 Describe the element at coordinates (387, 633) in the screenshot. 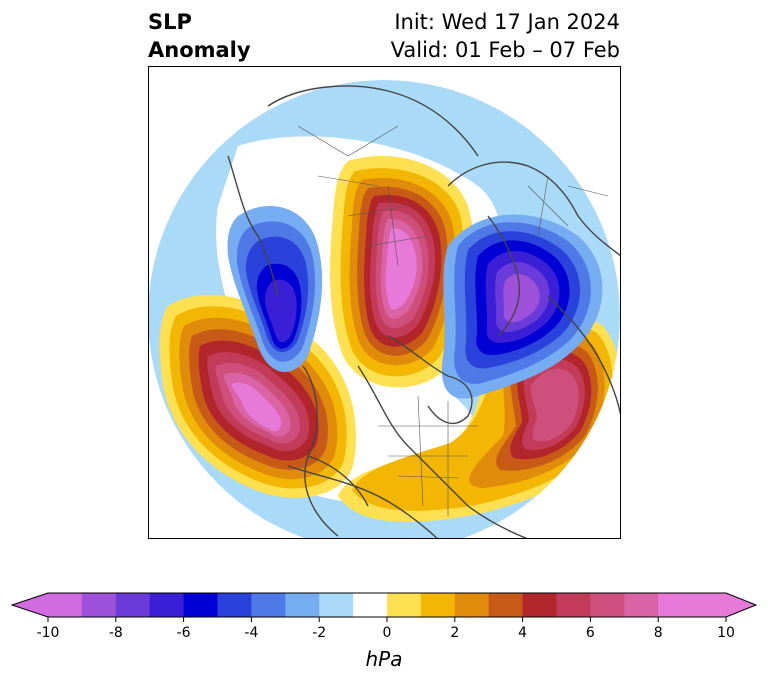

I see `colorbar-tick-label: 0` at that location.